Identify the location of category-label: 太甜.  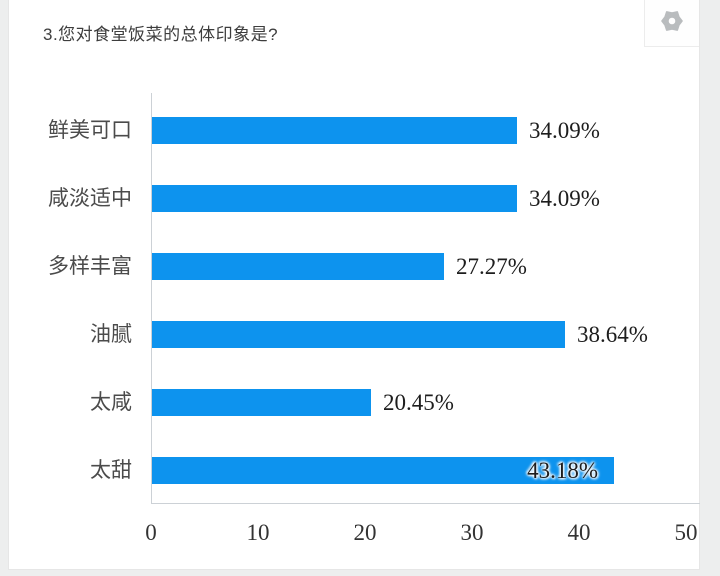
(111, 470).